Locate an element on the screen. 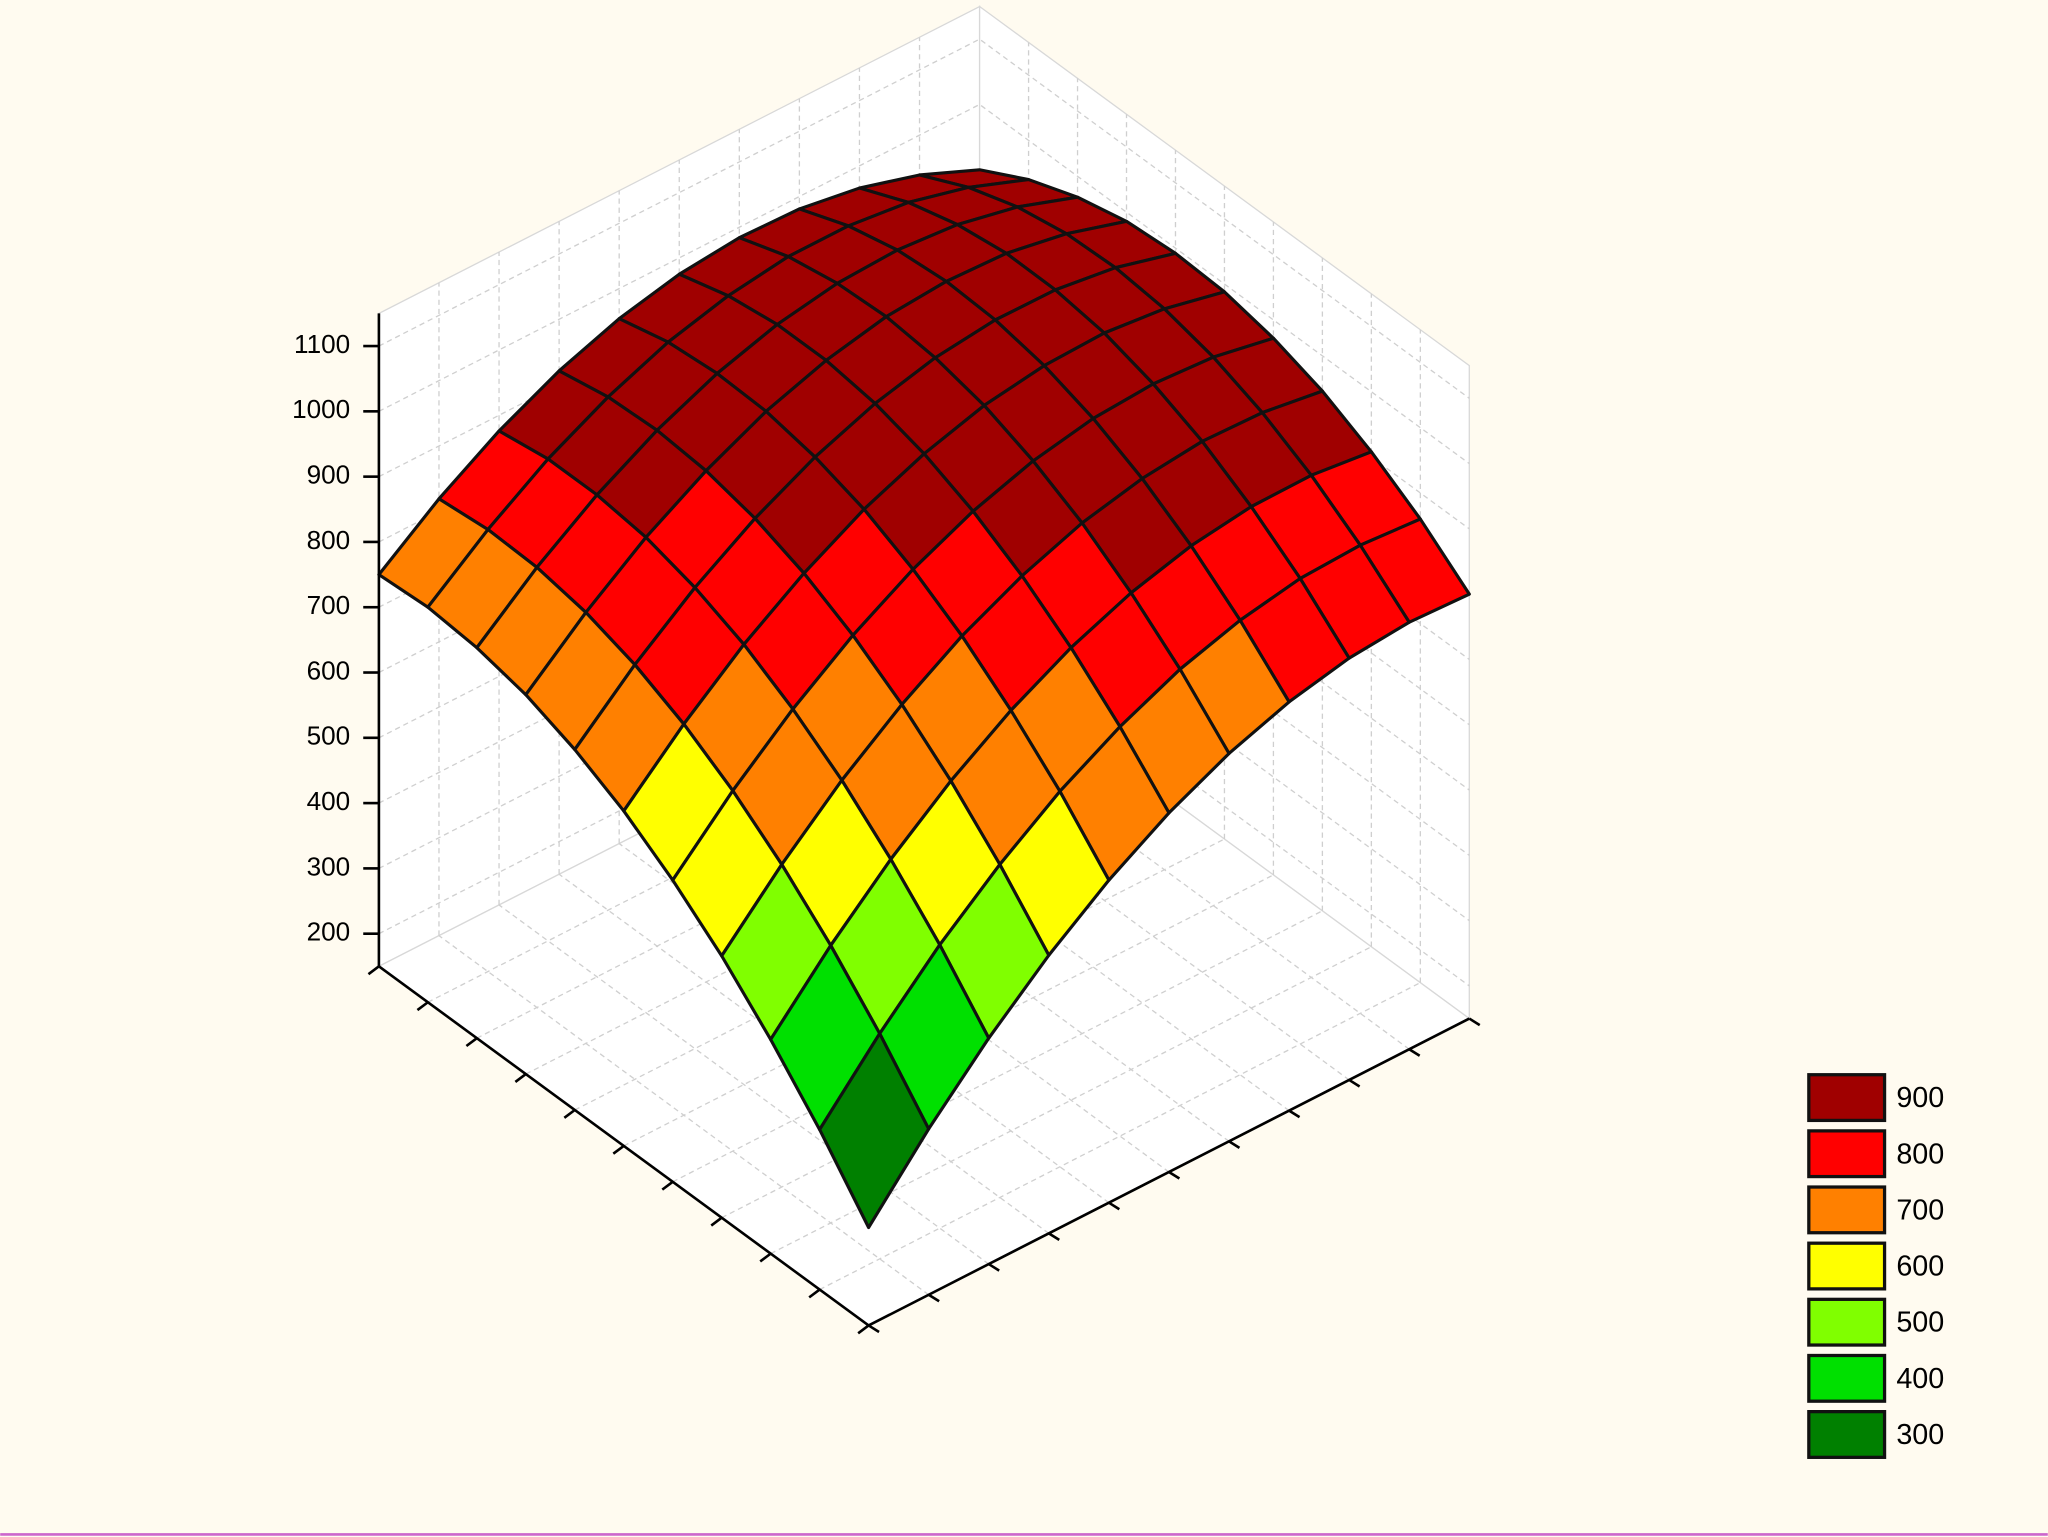  z-tick-label: 700 is located at coordinates (329, 605).